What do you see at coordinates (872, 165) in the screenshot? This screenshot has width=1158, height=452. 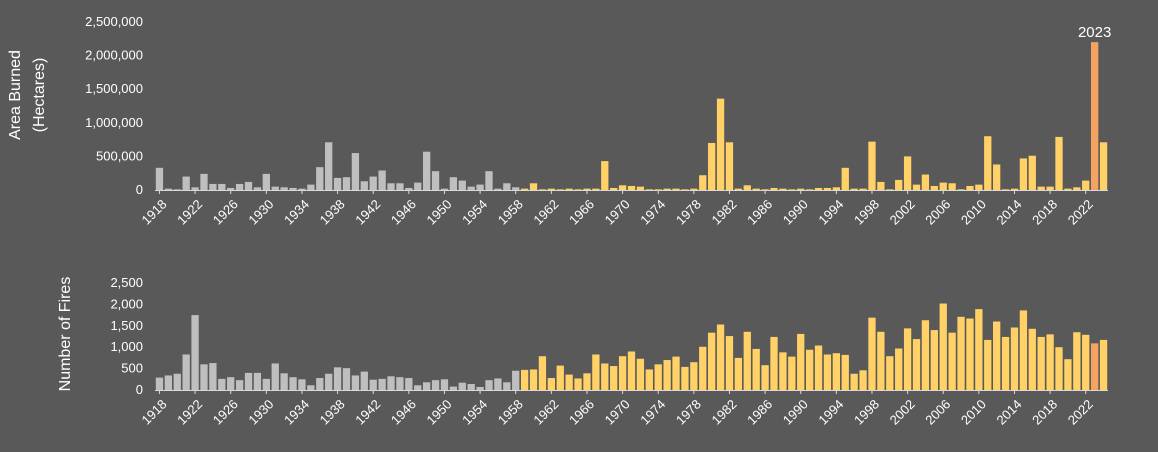 I see `bar-1998` at bounding box center [872, 165].